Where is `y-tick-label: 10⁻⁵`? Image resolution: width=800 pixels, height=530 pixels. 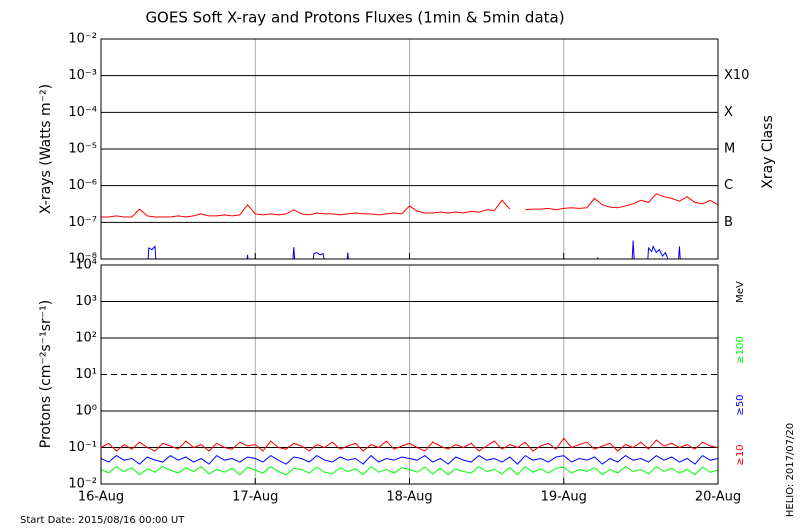 y-tick-label: 10⁻⁵ is located at coordinates (82, 149).